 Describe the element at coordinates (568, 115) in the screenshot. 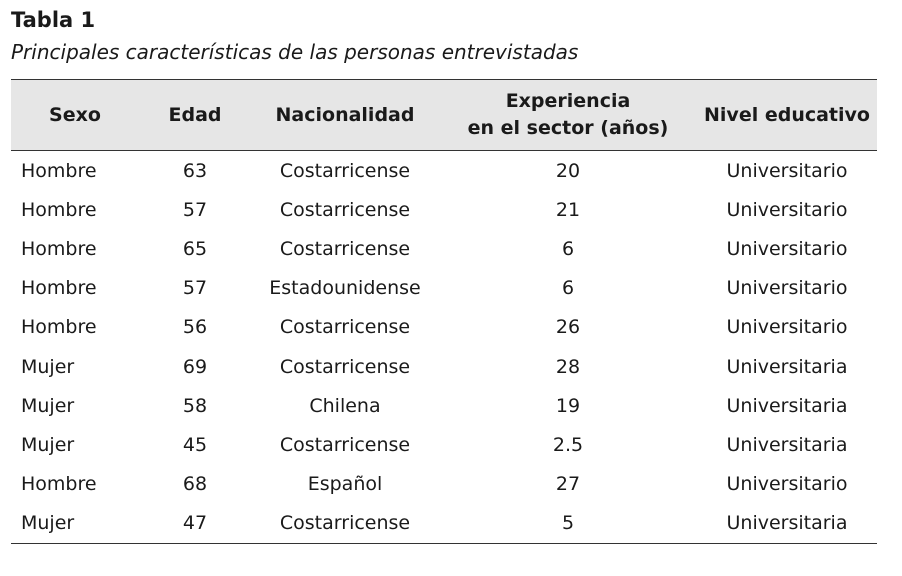

I see `header-experiencia: Experiencia en el sector (años)` at that location.